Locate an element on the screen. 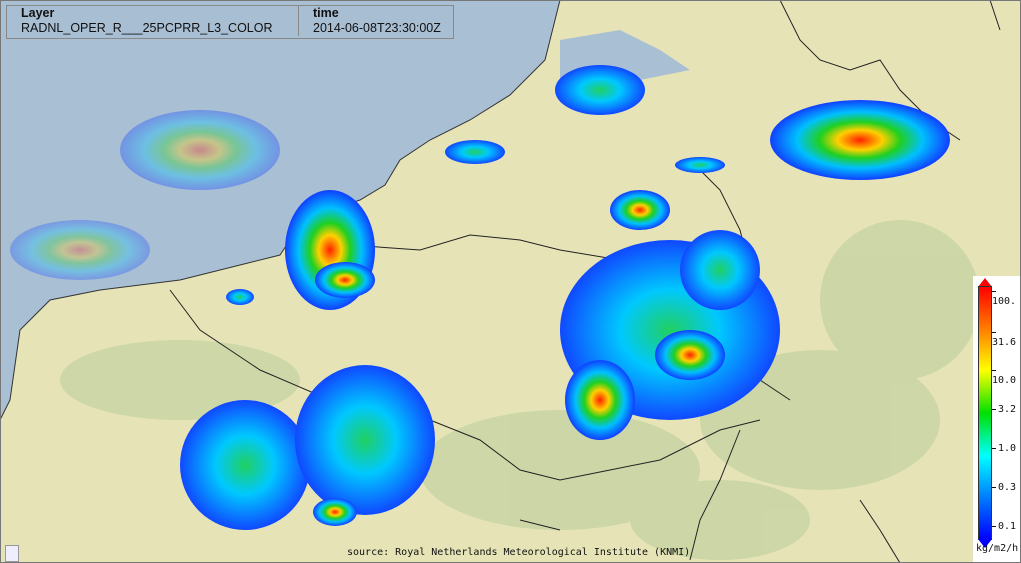 This screenshot has width=1021, height=563. legend-tick: 0.3 is located at coordinates (1004, 488).